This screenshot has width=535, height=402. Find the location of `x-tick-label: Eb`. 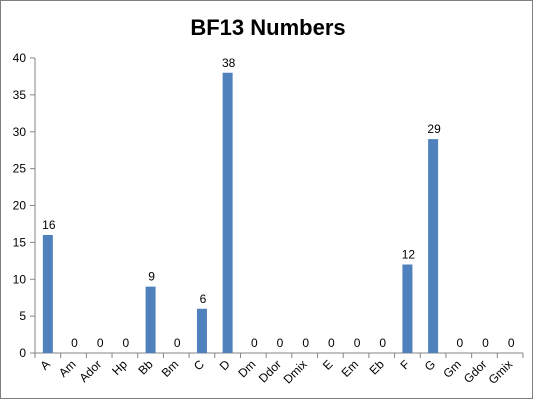

x-tick-label: Eb is located at coordinates (377, 367).